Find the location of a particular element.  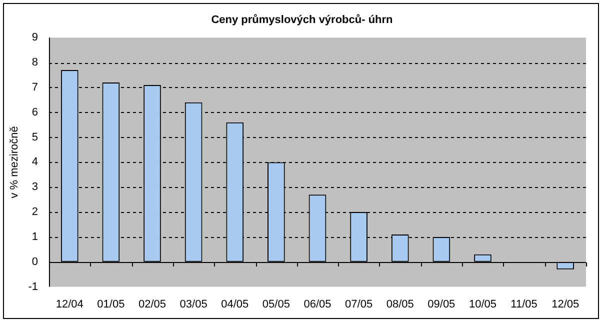

y-tick-label: 9 is located at coordinates (35, 38).